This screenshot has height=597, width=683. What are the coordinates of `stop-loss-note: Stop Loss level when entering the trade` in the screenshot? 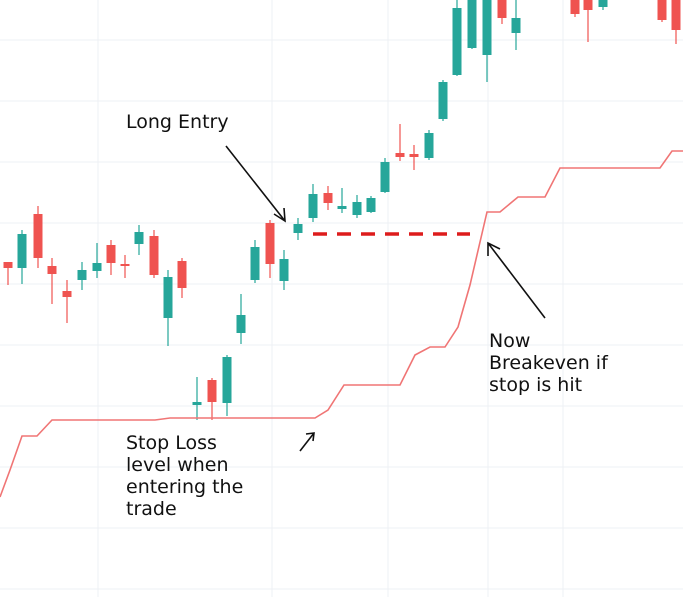 It's located at (185, 476).